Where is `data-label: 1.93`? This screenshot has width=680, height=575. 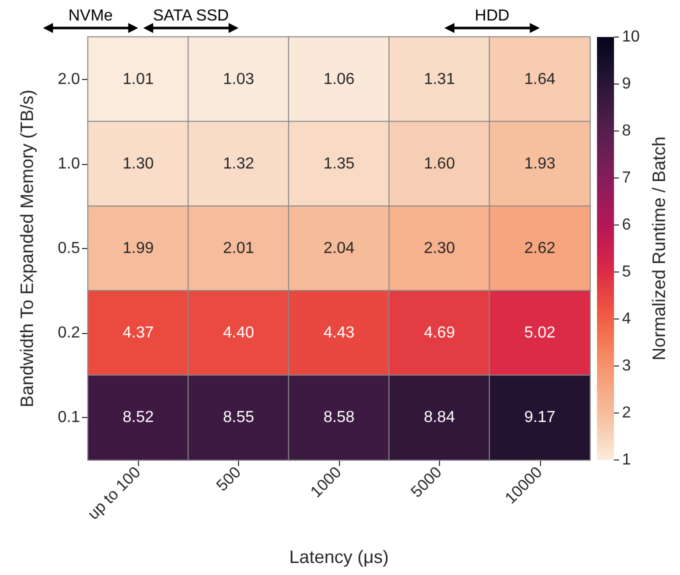 data-label: 1.93 is located at coordinates (540, 163).